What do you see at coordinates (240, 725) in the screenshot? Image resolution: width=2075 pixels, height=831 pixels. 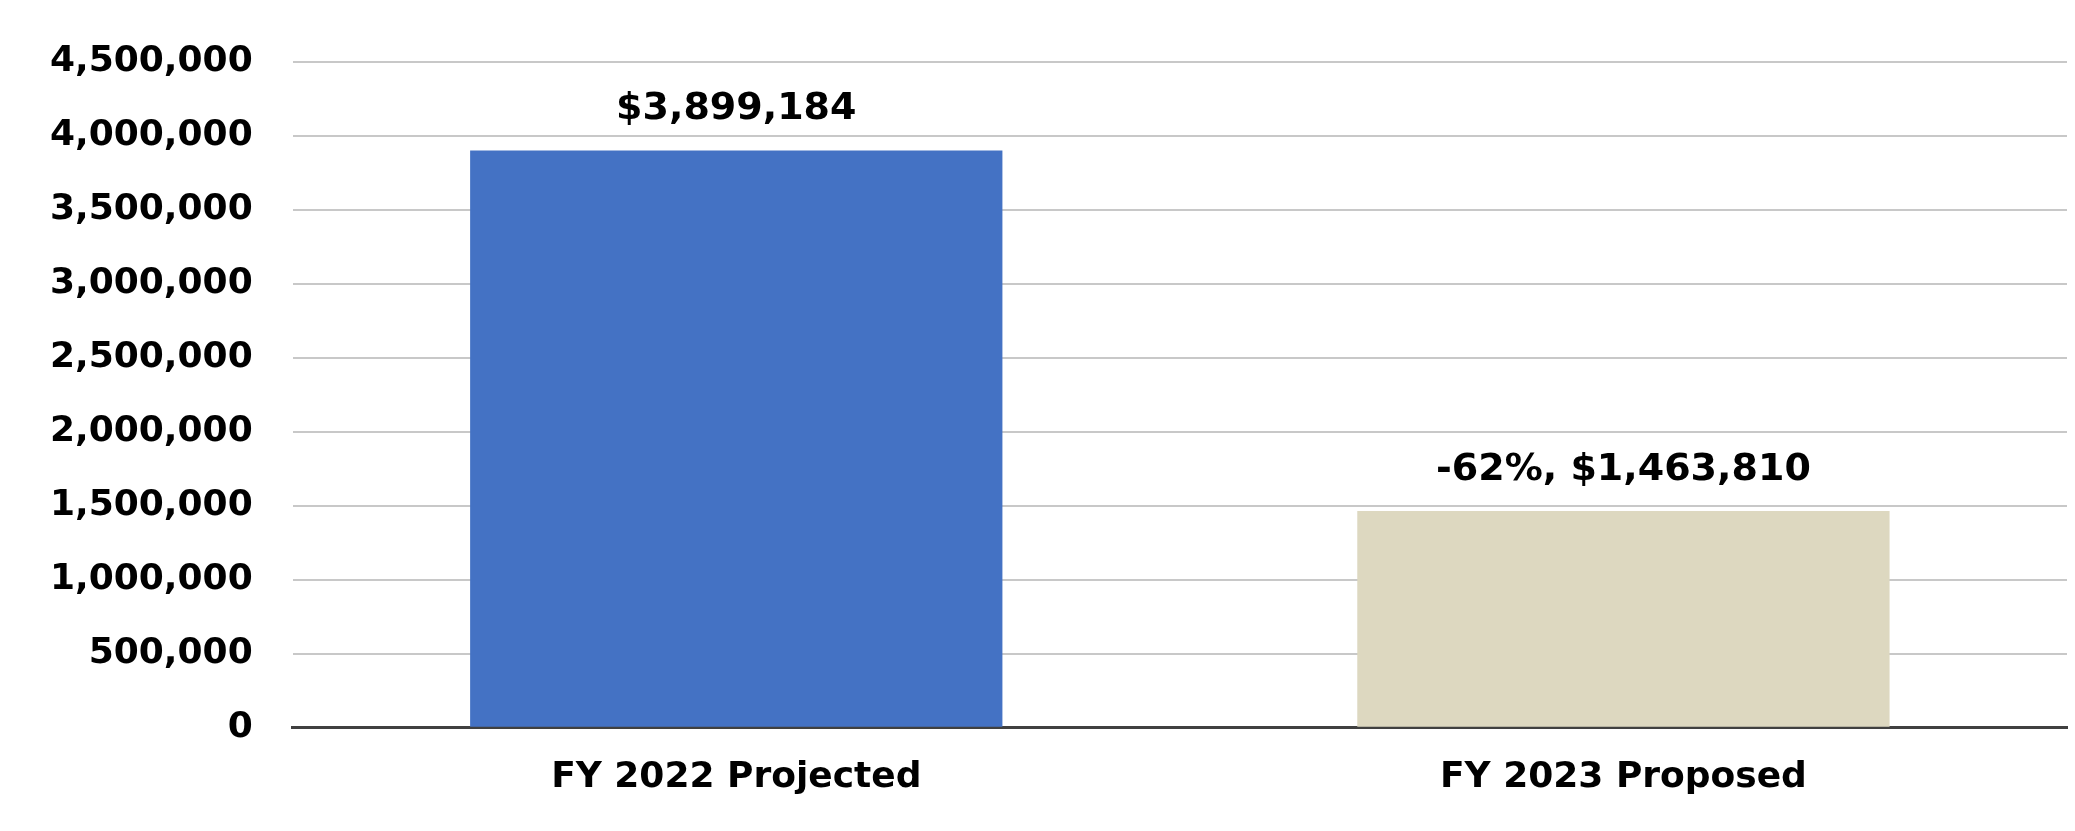 I see `y-tick-label: 0` at bounding box center [240, 725].